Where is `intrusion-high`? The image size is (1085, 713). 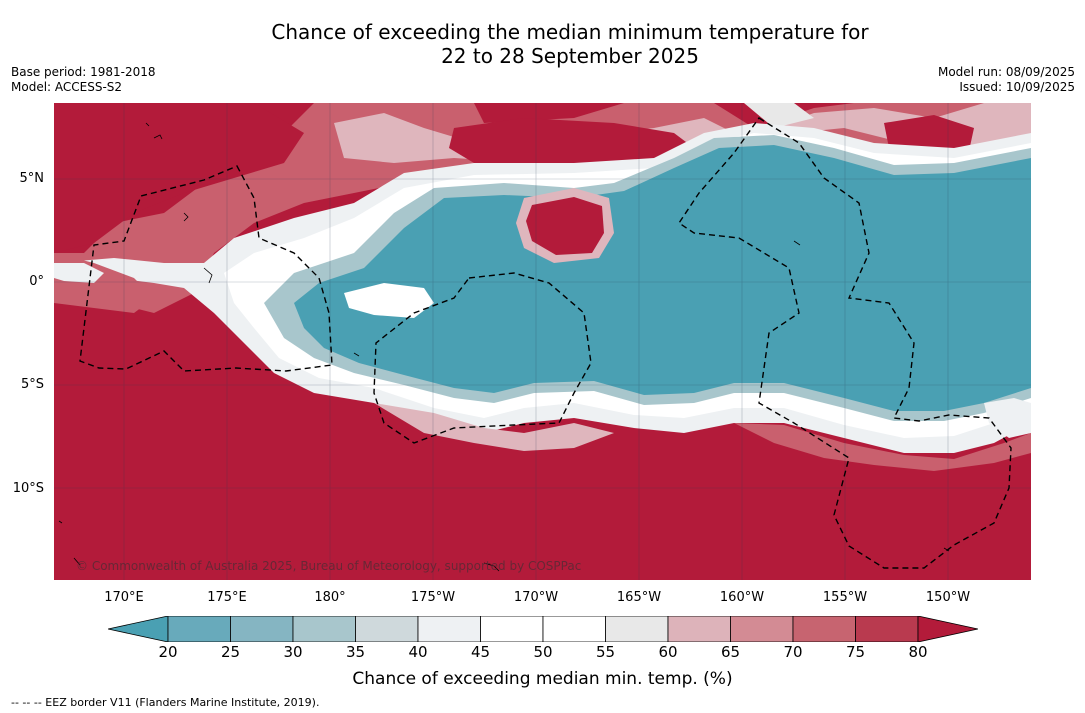
intrusion-high is located at coordinates (565, 226).